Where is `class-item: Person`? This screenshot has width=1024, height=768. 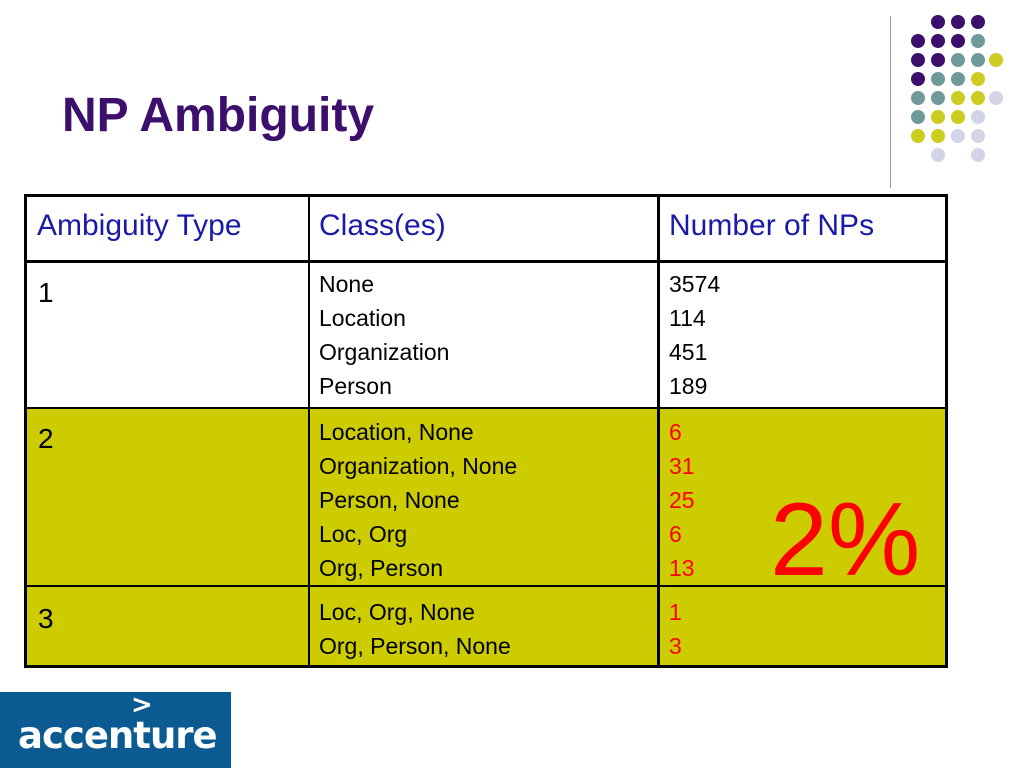 class-item: Person is located at coordinates (355, 386).